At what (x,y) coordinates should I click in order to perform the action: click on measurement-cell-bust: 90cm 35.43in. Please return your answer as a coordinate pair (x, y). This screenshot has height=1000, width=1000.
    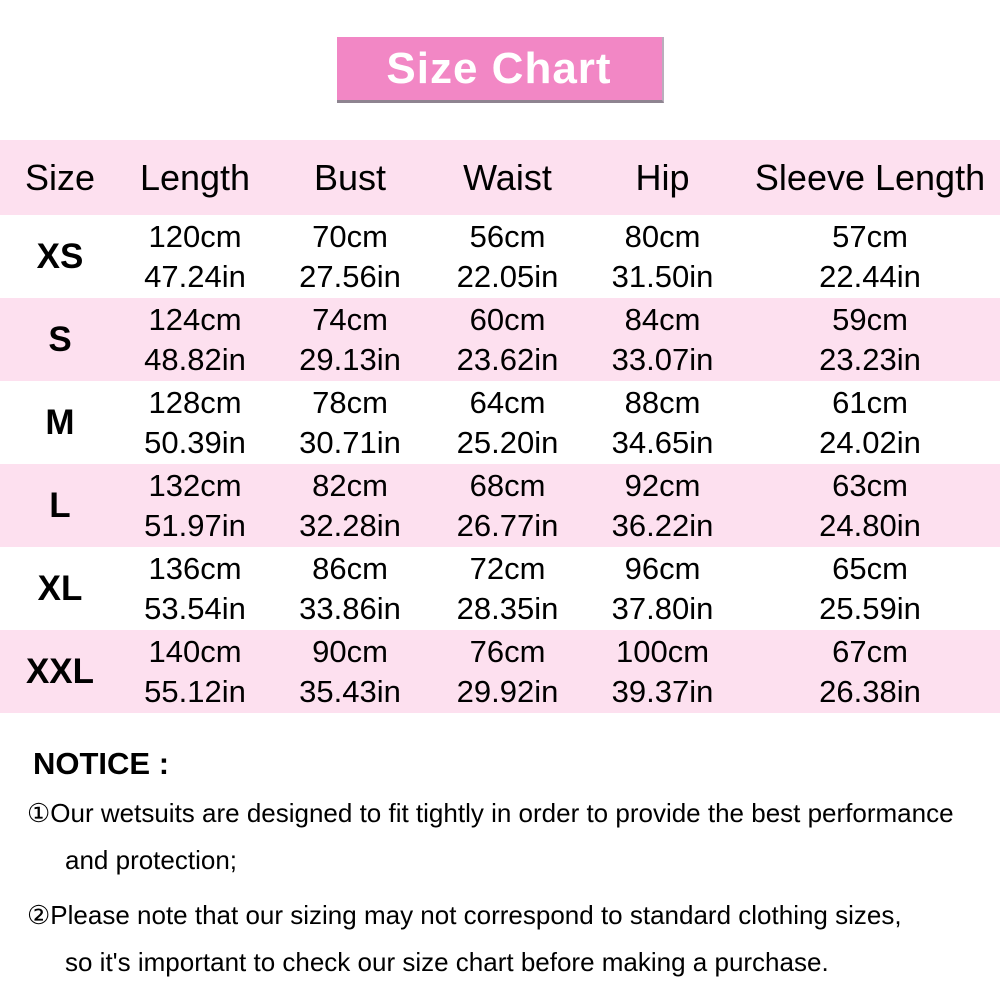
    Looking at the image, I should click on (350, 671).